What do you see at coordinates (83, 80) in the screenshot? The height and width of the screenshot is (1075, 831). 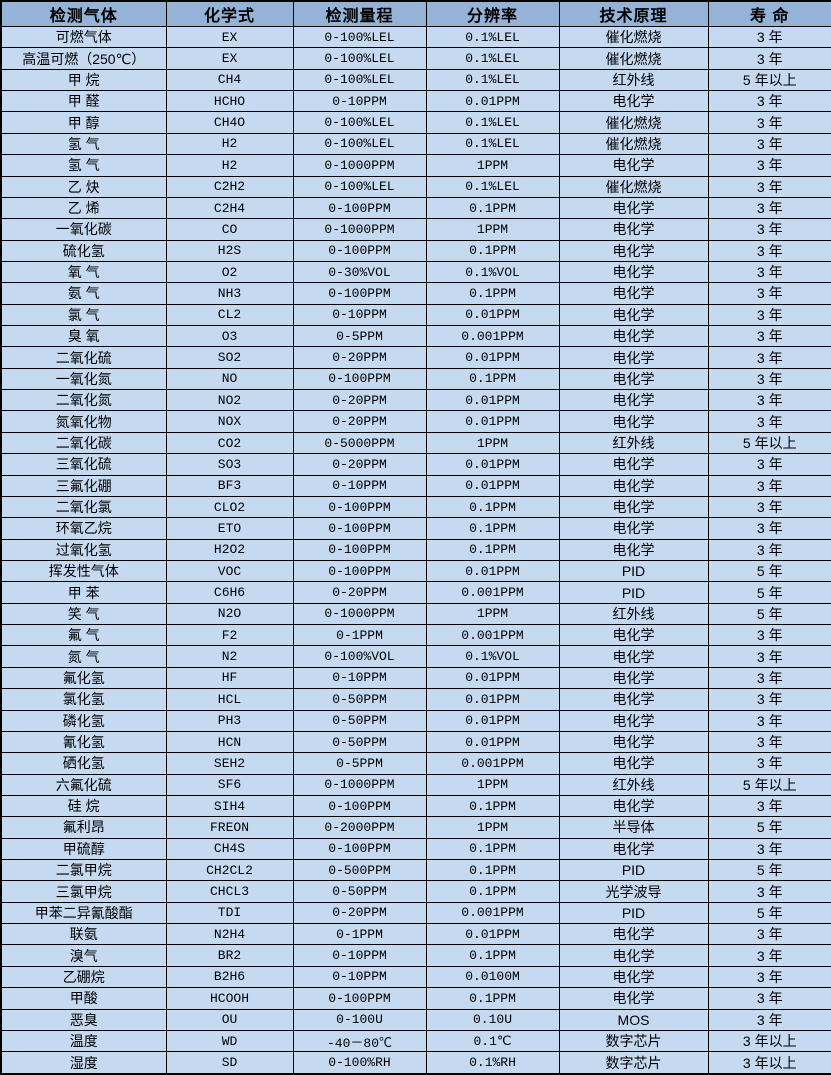 I see `cell-gas-name: 甲 烷` at bounding box center [83, 80].